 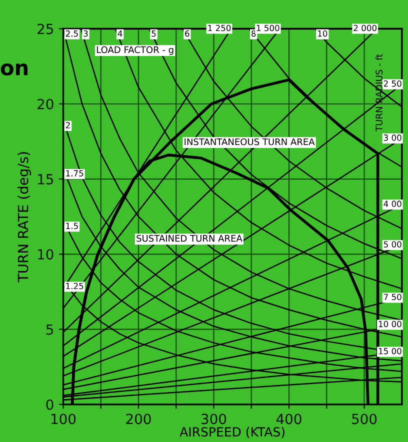 I want to click on y-tick-label: 10, so click(x=46, y=254).